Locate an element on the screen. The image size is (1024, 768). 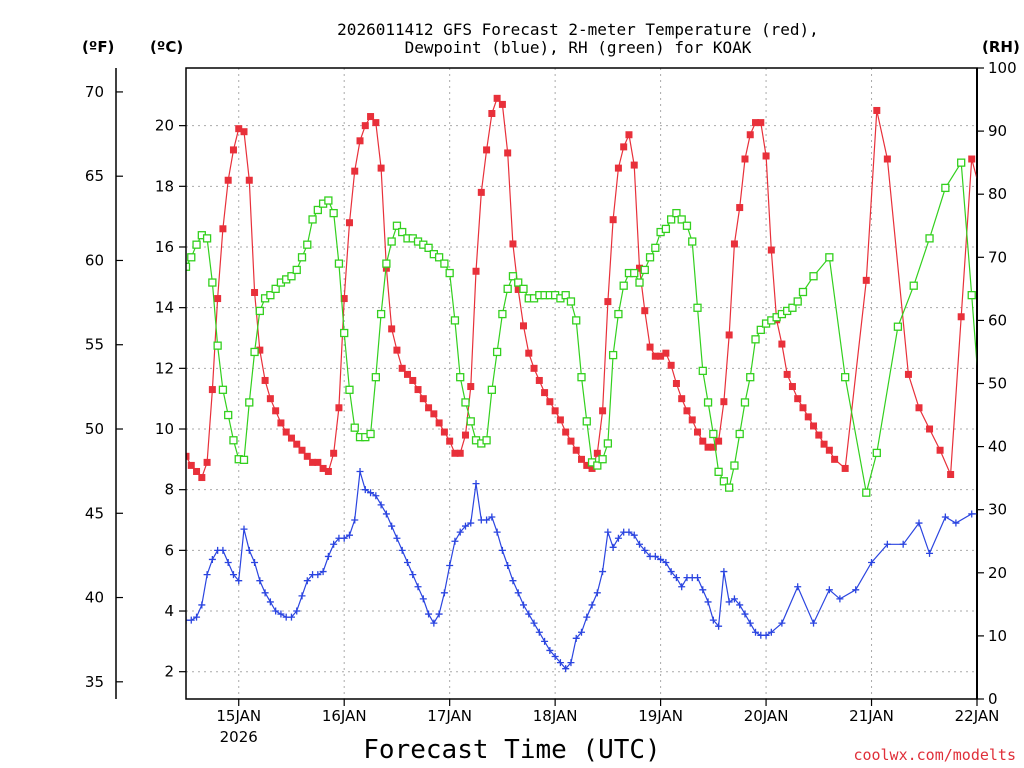
x-tick-label: 18JAN is located at coordinates (555, 716).